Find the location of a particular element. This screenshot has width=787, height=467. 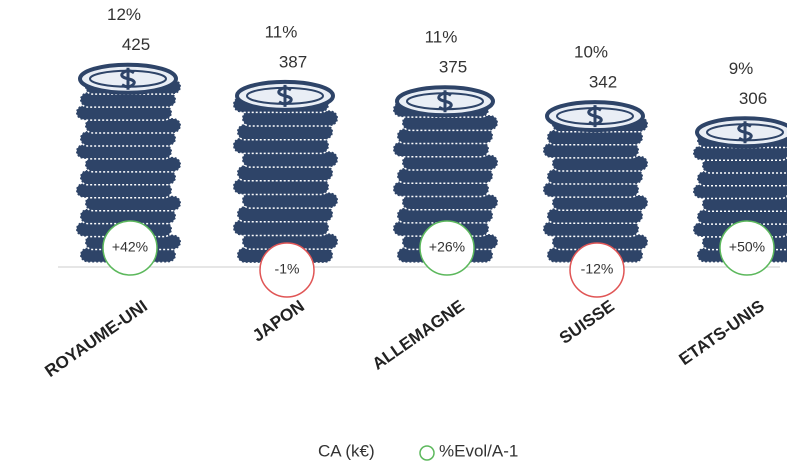

x-tick-label: ALLEMAGNE is located at coordinates (418, 334).